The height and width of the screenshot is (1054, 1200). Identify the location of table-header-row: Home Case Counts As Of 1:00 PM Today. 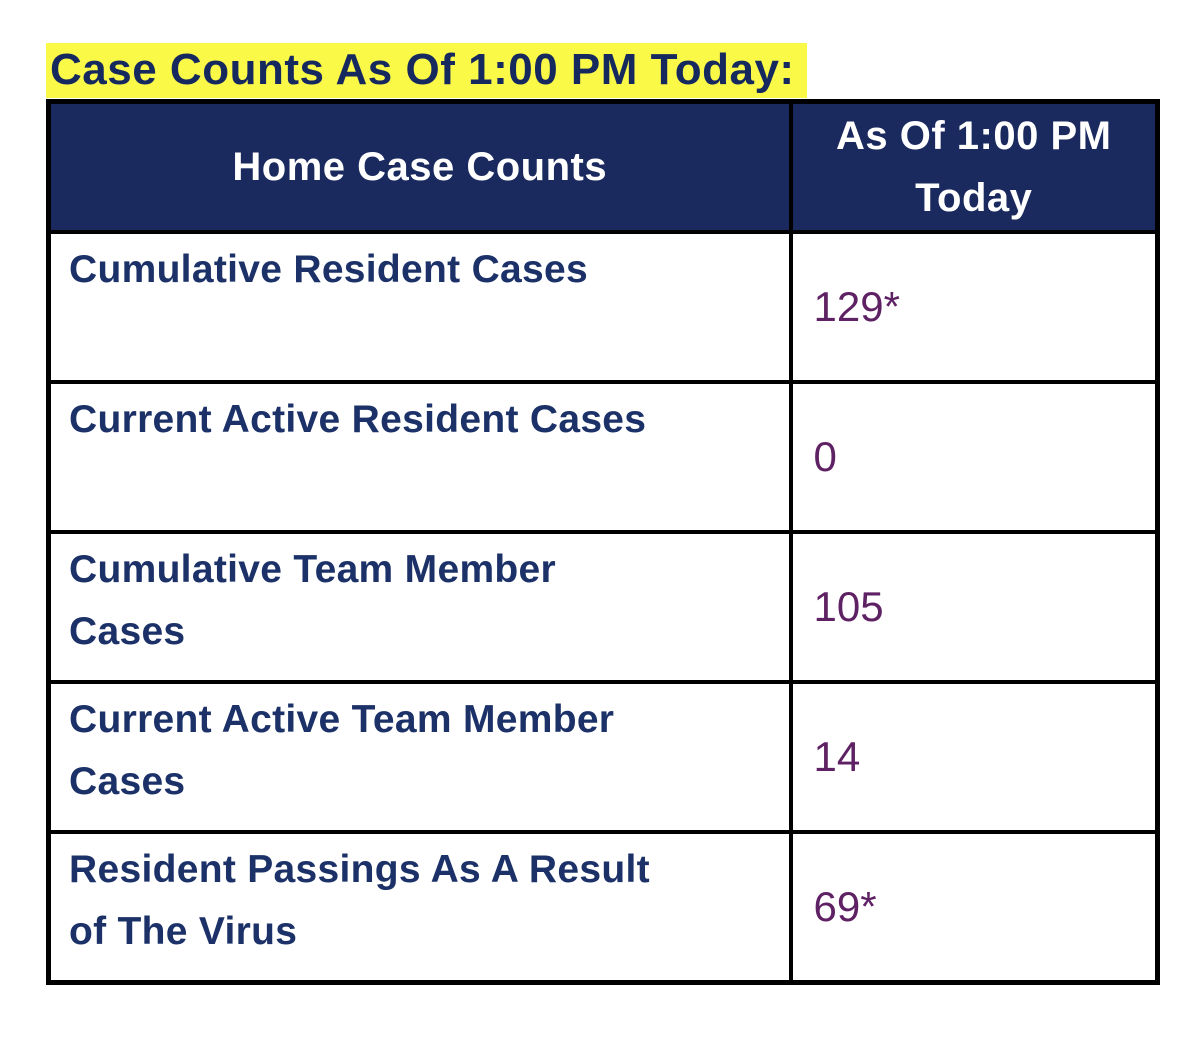
(603, 167).